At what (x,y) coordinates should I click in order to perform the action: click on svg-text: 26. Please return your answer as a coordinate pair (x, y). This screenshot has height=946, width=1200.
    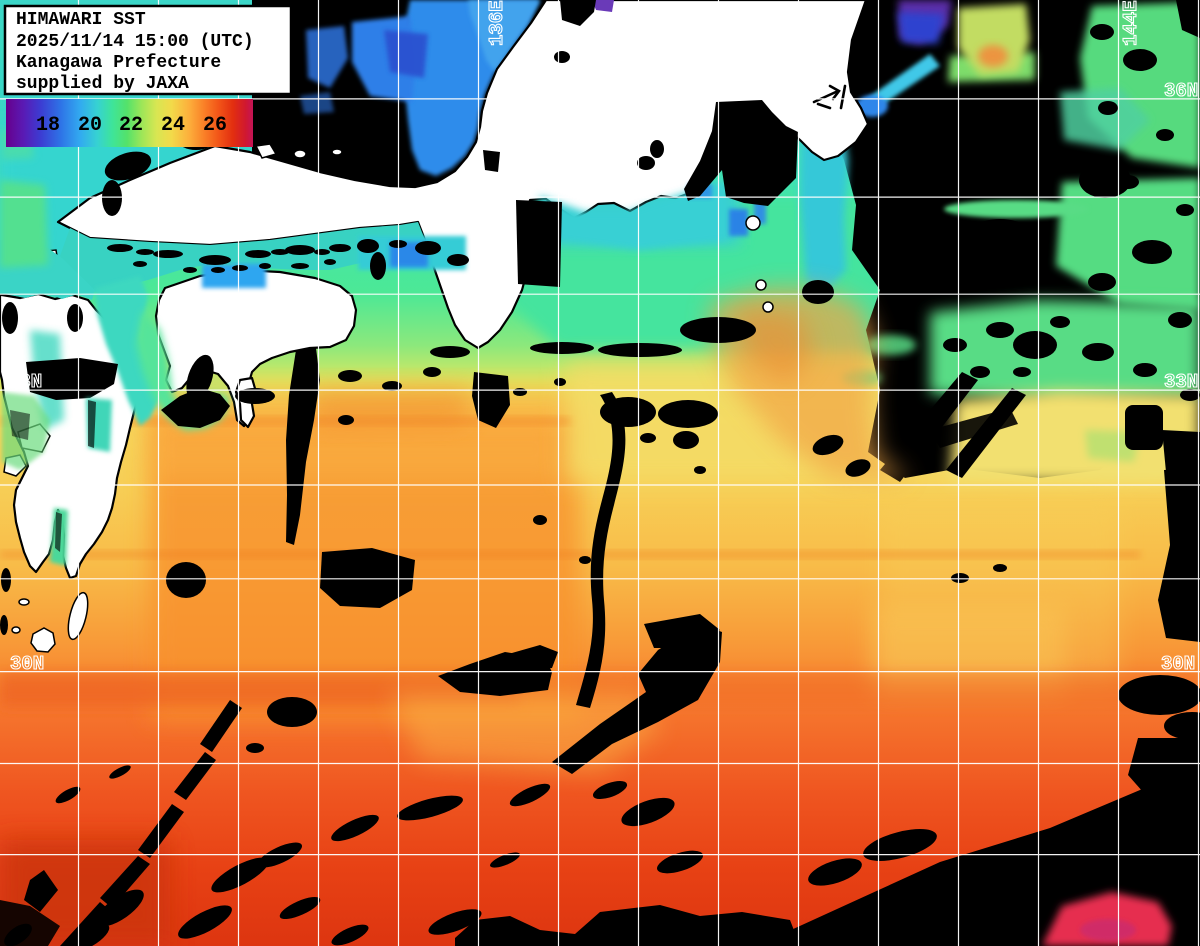
    Looking at the image, I should click on (215, 125).